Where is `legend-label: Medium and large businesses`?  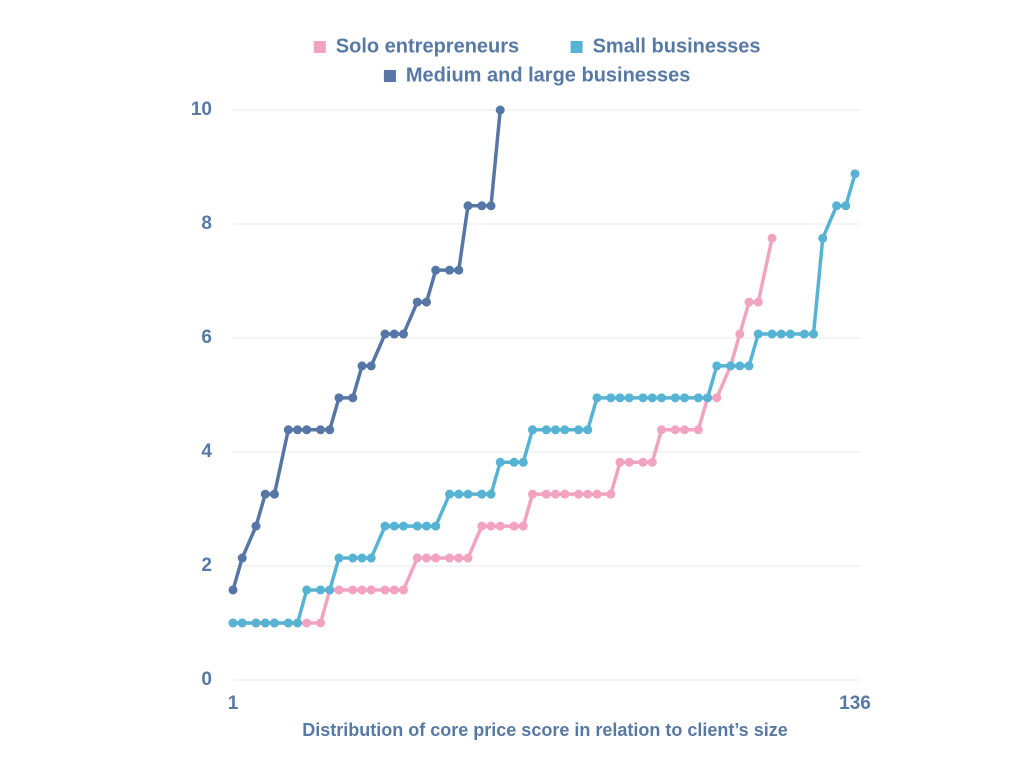
legend-label: Medium and large businesses is located at coordinates (548, 75).